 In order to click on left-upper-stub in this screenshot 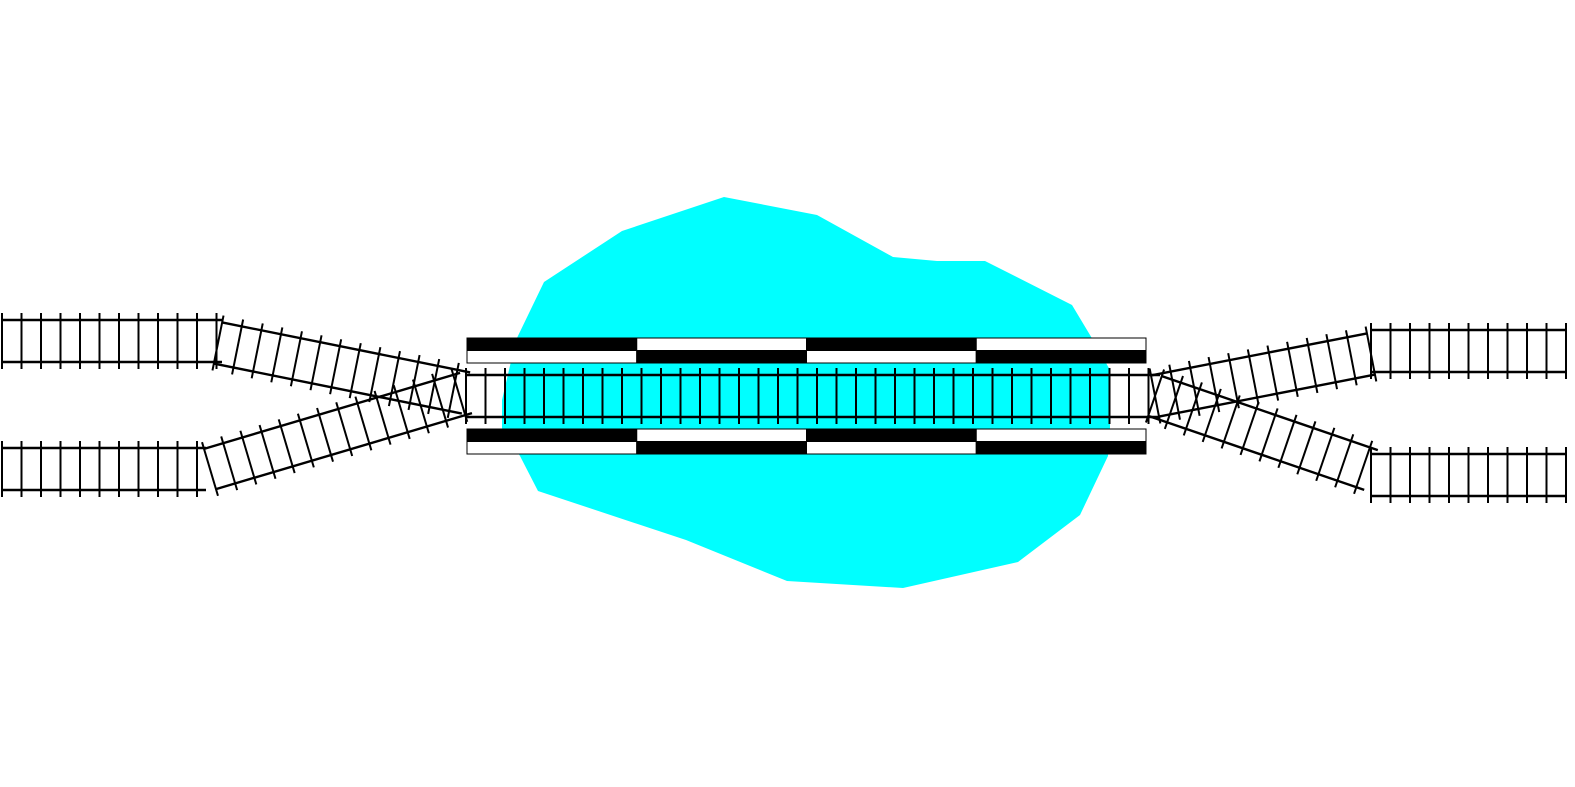, I will do `click(111, 341)`.